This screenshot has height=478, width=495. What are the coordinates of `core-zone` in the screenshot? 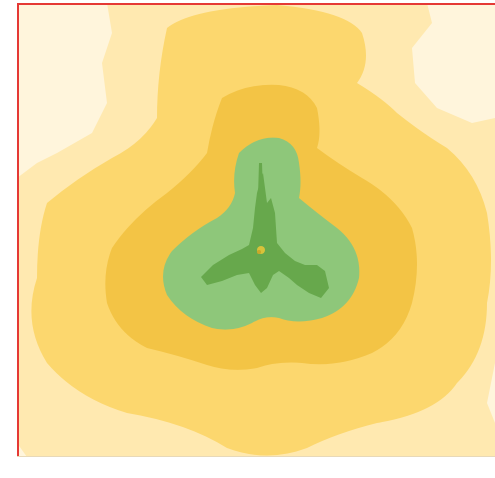 It's located at (265, 235).